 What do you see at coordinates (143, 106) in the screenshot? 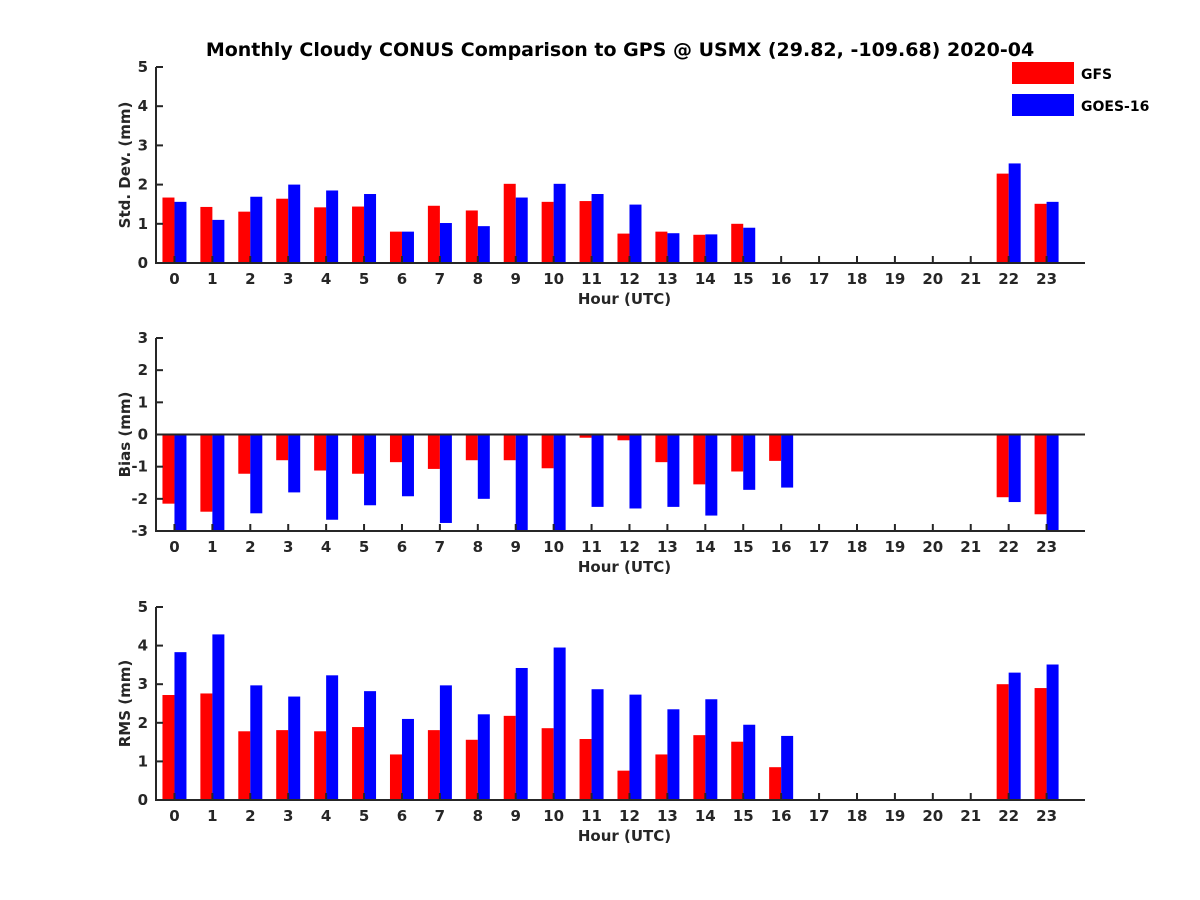
I see `std-dev-y-tick-label: 4` at bounding box center [143, 106].